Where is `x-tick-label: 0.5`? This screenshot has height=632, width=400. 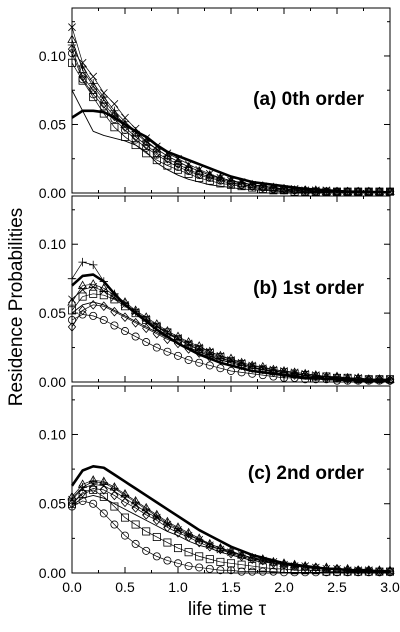
x-tick-label: 0.5 is located at coordinates (125, 587).